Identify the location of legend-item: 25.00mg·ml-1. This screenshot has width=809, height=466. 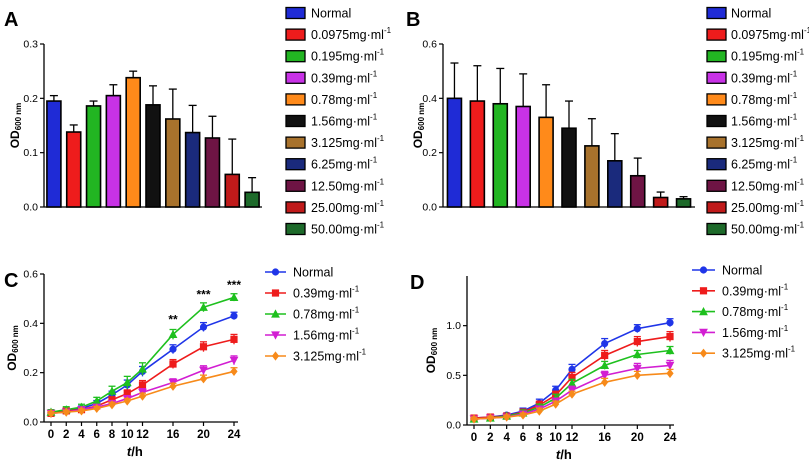
(768, 207).